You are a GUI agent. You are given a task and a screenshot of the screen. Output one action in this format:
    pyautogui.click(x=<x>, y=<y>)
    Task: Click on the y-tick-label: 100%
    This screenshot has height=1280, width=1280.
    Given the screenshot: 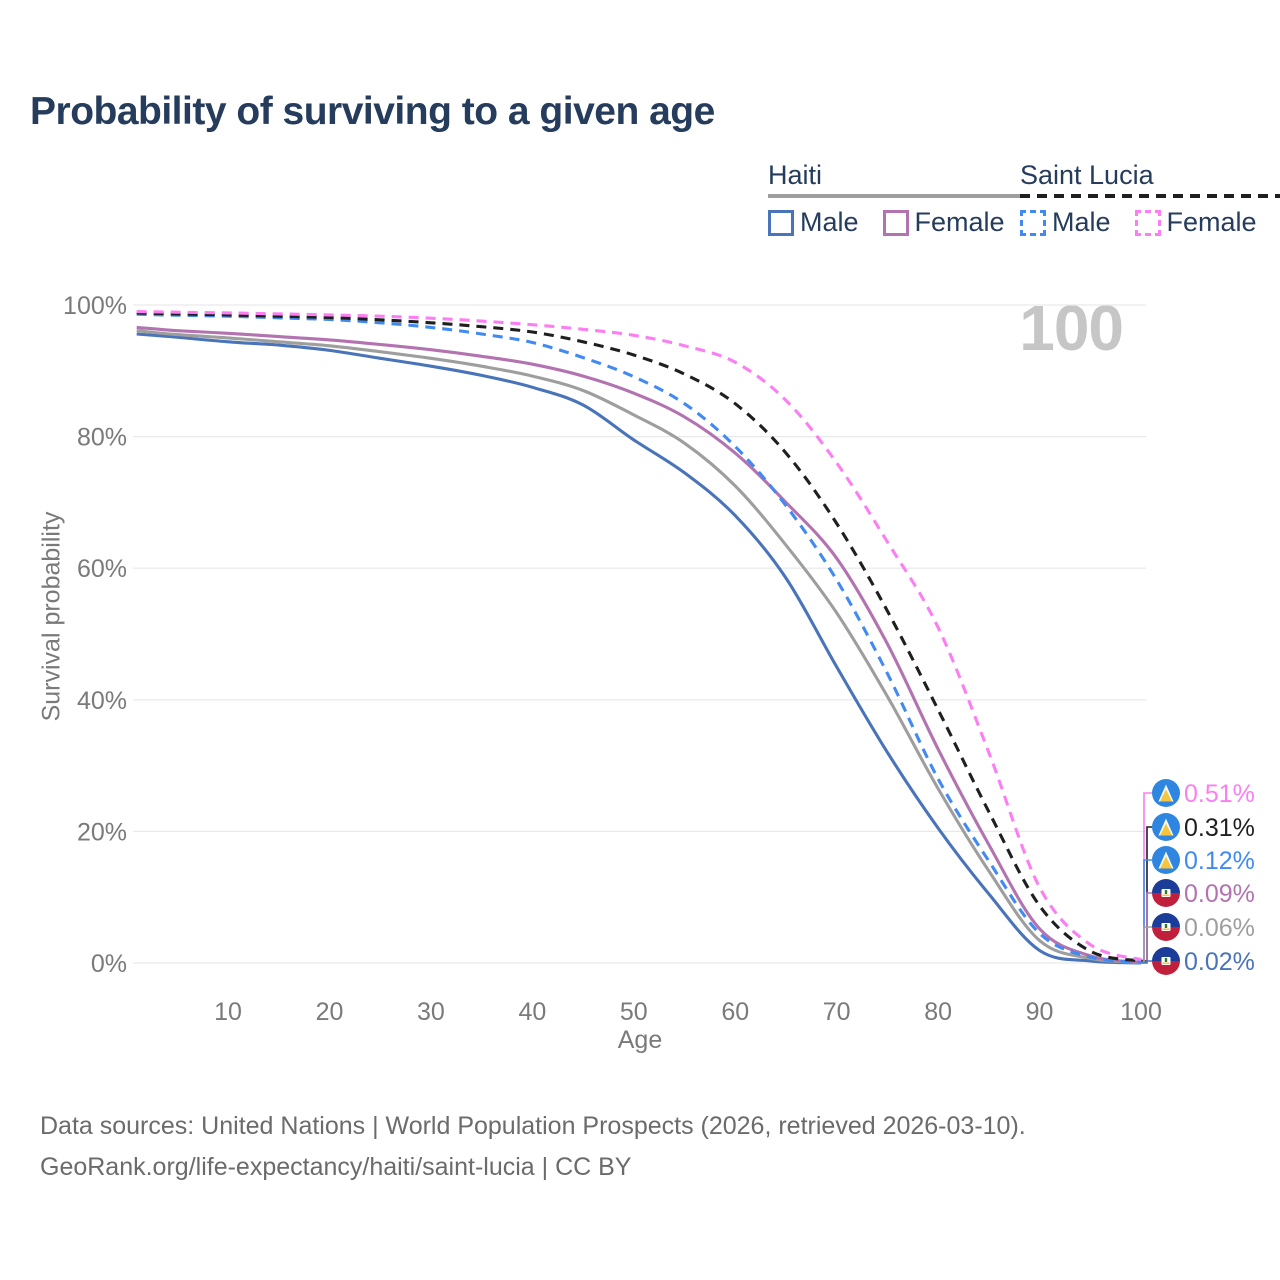 What is the action you would take?
    pyautogui.click(x=95, y=306)
    